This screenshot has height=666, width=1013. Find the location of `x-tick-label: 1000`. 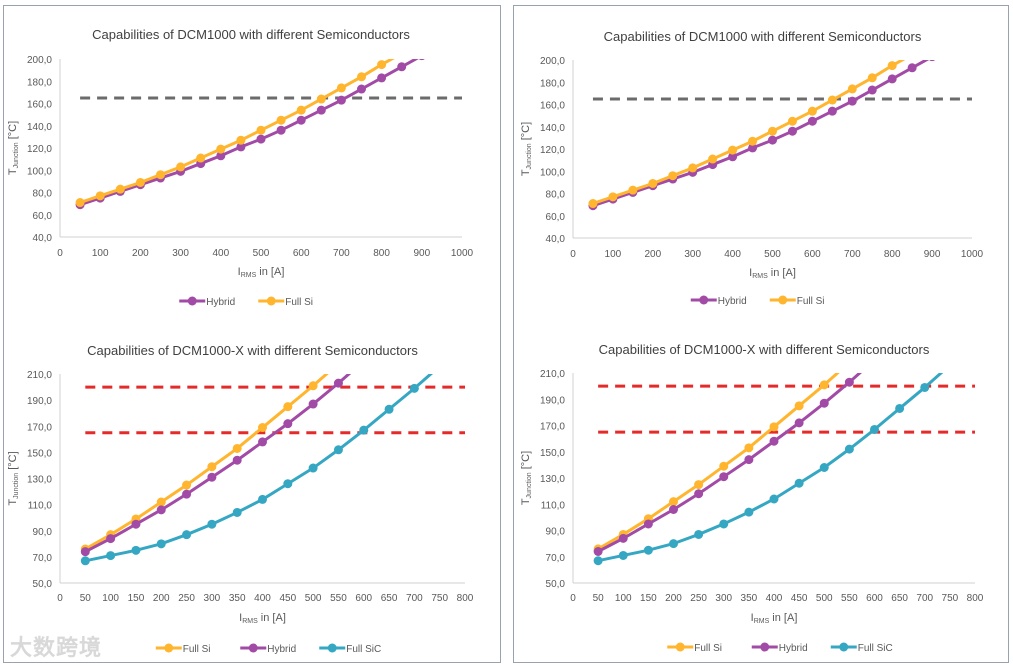

x-tick-label: 1000 is located at coordinates (462, 253).